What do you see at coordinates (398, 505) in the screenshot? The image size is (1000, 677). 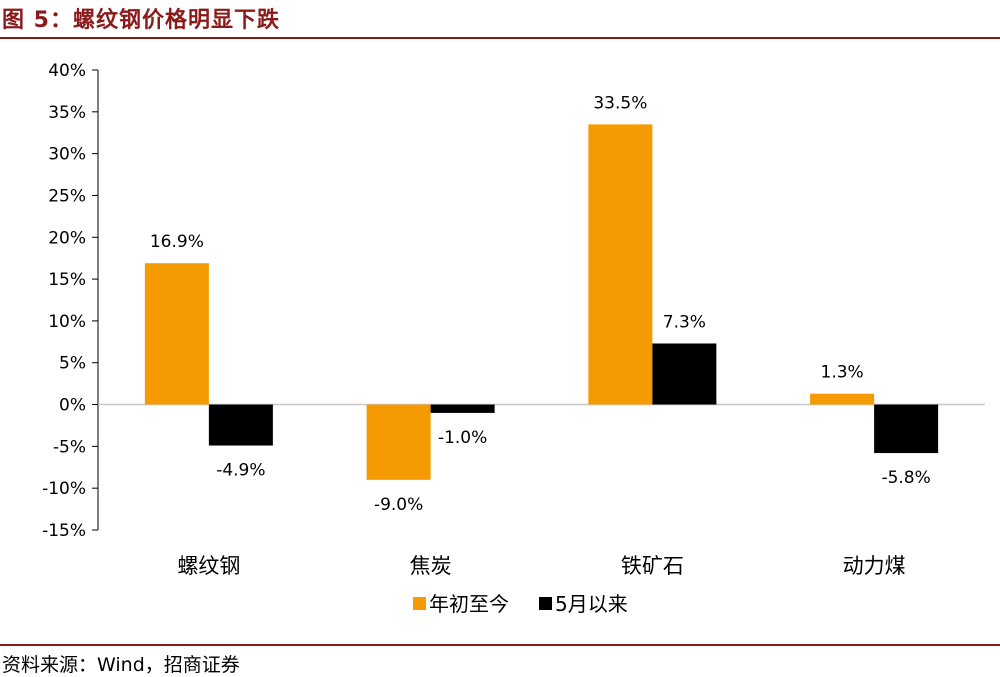 I see `data-label: -9.0%` at bounding box center [398, 505].